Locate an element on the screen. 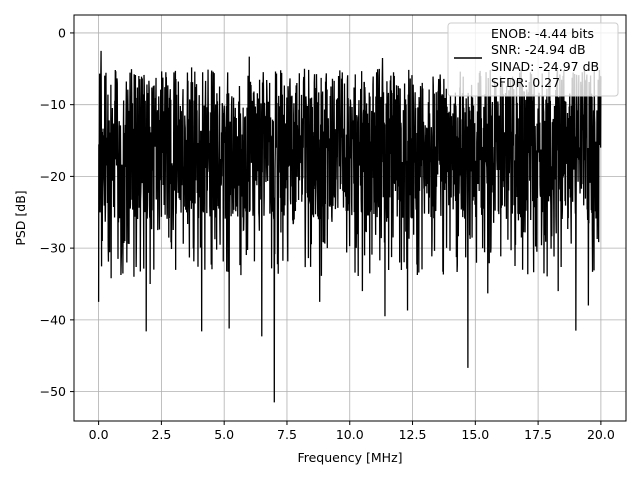  y-tick-label: −20 is located at coordinates (53, 176).